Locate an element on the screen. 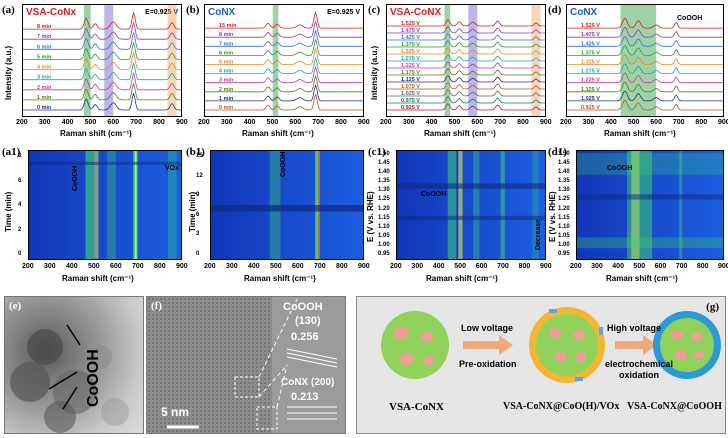 This screenshot has height=438, width=728. y-tick: 1.30 is located at coordinates (564, 190).